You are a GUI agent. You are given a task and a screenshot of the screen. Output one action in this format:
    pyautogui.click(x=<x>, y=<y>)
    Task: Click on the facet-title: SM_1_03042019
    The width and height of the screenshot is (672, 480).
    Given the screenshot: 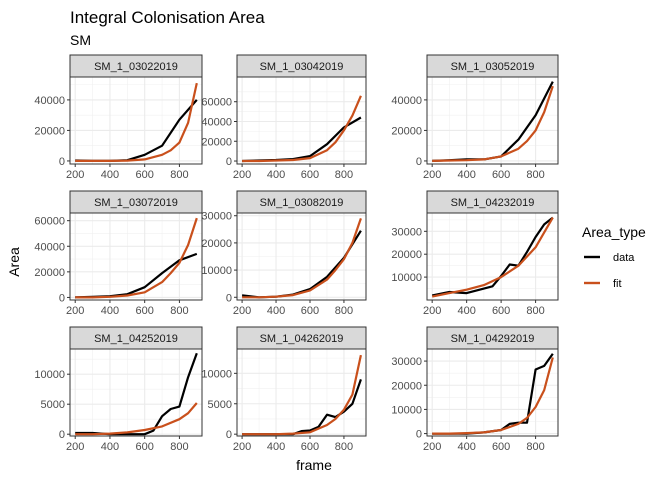 What is the action you would take?
    pyautogui.click(x=302, y=67)
    